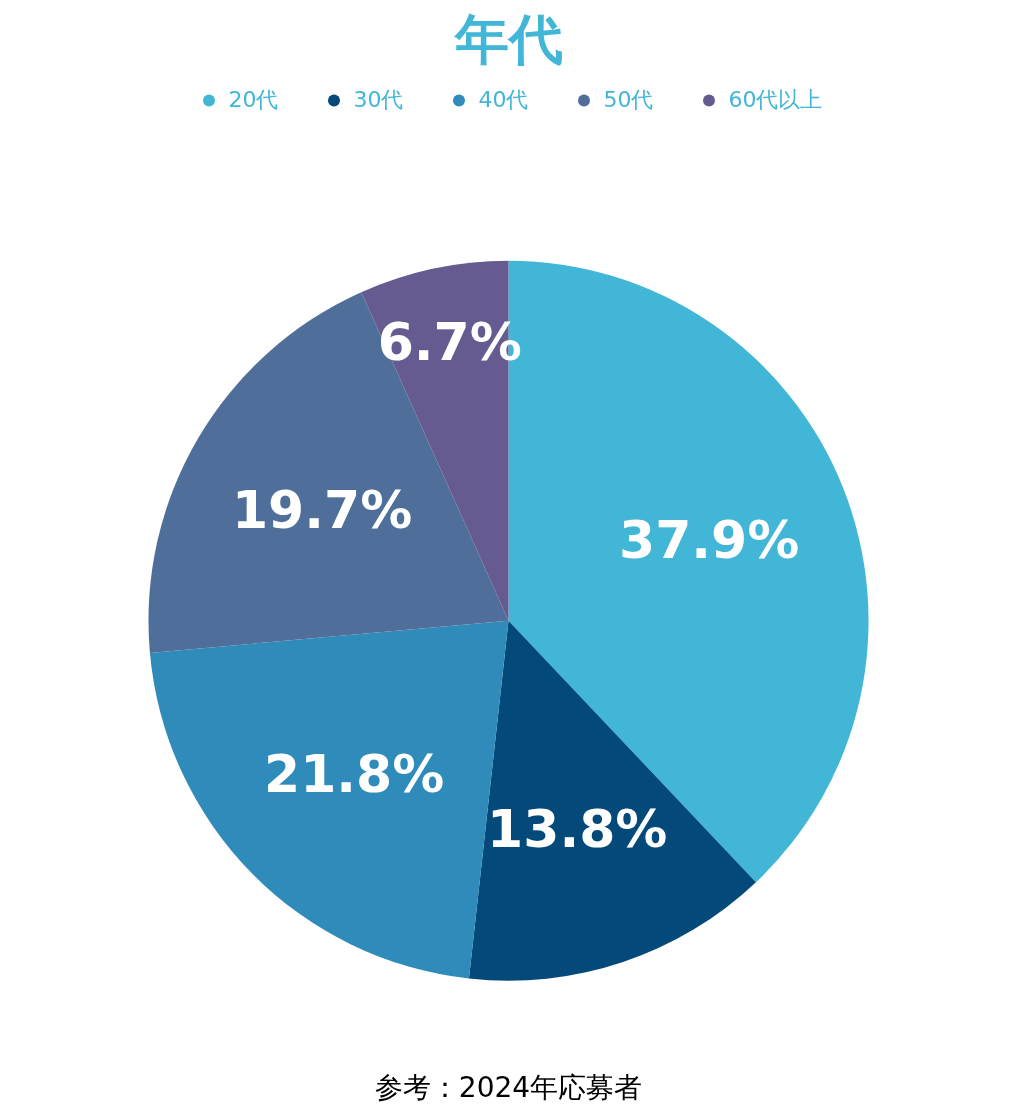 Image resolution: width=1020 pixels, height=1116 pixels. Describe the element at coordinates (503, 100) in the screenshot. I see `legend-label: 40代` at that location.